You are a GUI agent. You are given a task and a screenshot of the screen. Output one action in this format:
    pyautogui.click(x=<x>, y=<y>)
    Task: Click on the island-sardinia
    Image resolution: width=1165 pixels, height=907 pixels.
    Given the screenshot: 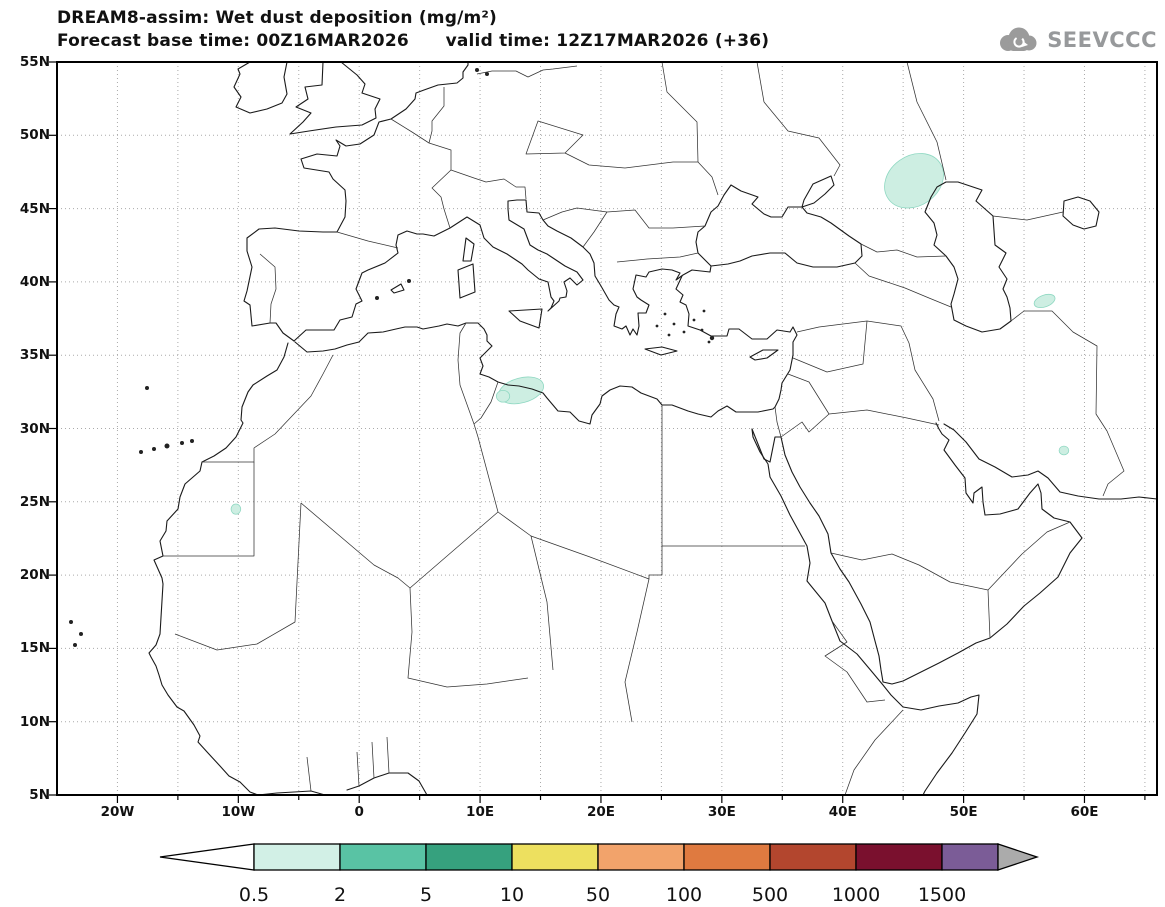 What is the action you would take?
    pyautogui.click(x=466, y=281)
    